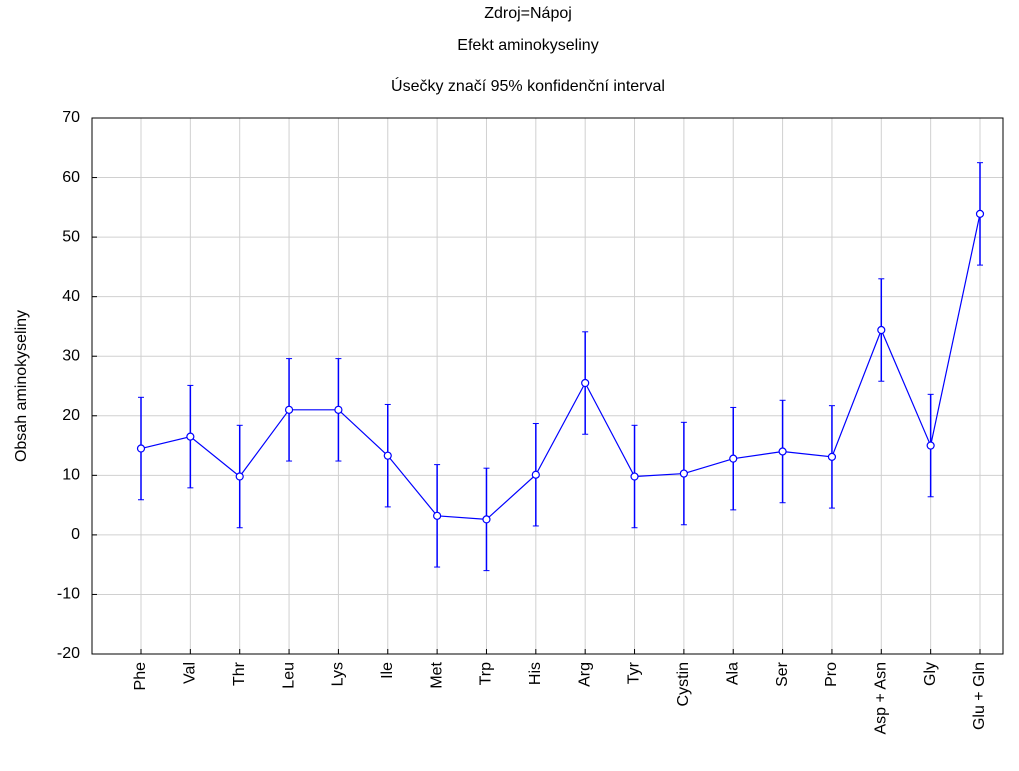 This screenshot has height=771, width=1019. What do you see at coordinates (436, 674) in the screenshot?
I see `x-tick-label: Met` at bounding box center [436, 674].